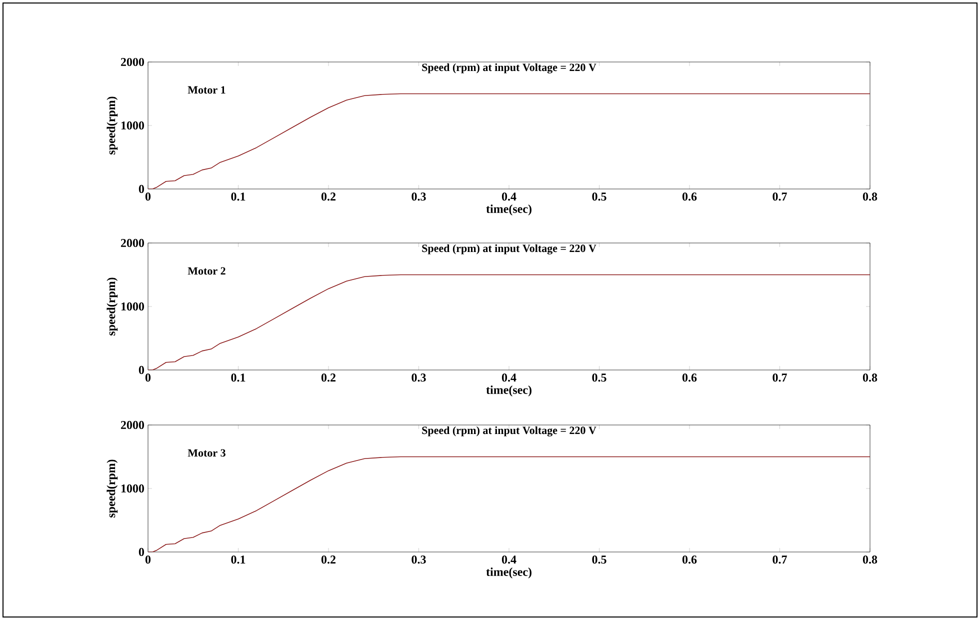  What do you see at coordinates (207, 90) in the screenshot?
I see `annotation: Motor 1` at bounding box center [207, 90].